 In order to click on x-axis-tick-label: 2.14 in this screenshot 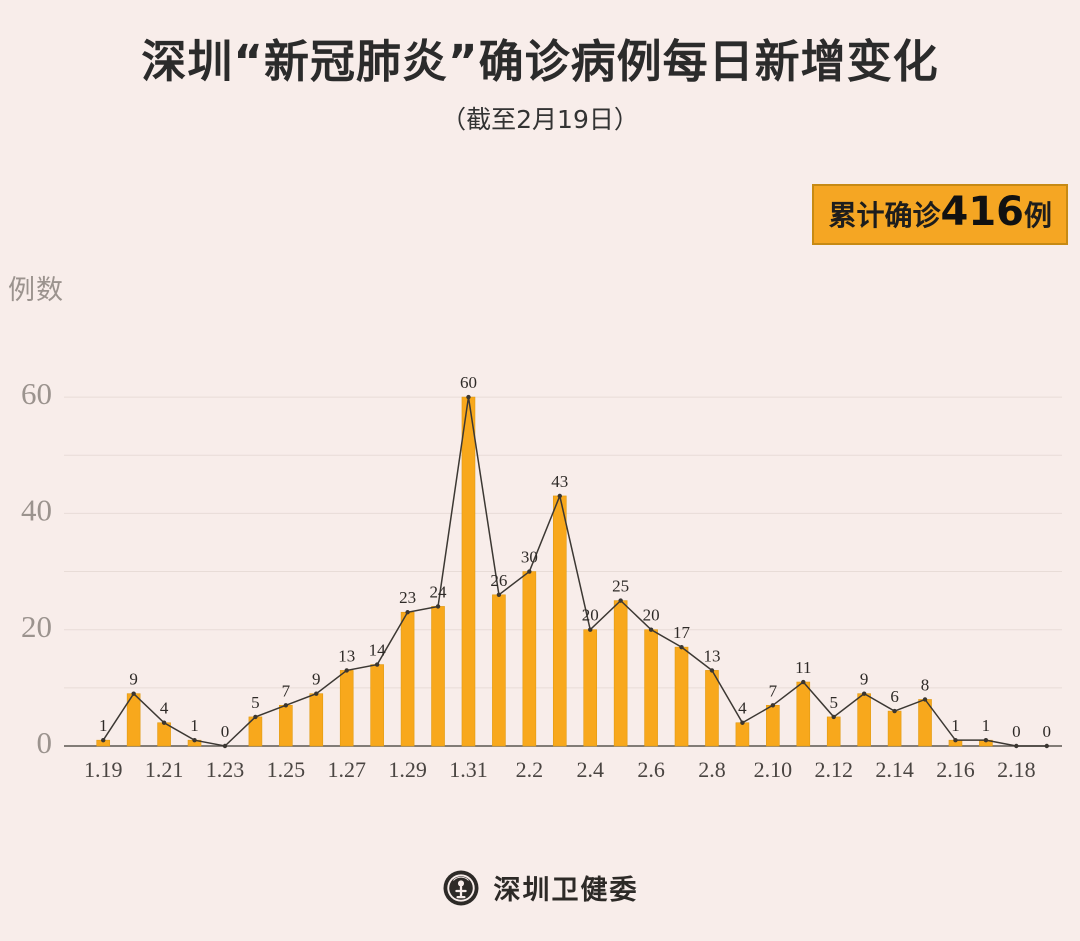, I will do `click(894, 769)`.